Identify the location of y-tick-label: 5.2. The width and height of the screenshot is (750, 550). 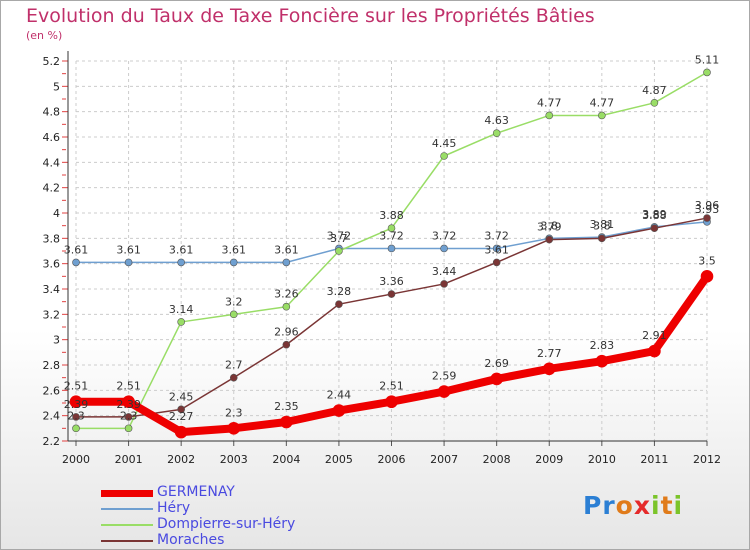
(52, 61).